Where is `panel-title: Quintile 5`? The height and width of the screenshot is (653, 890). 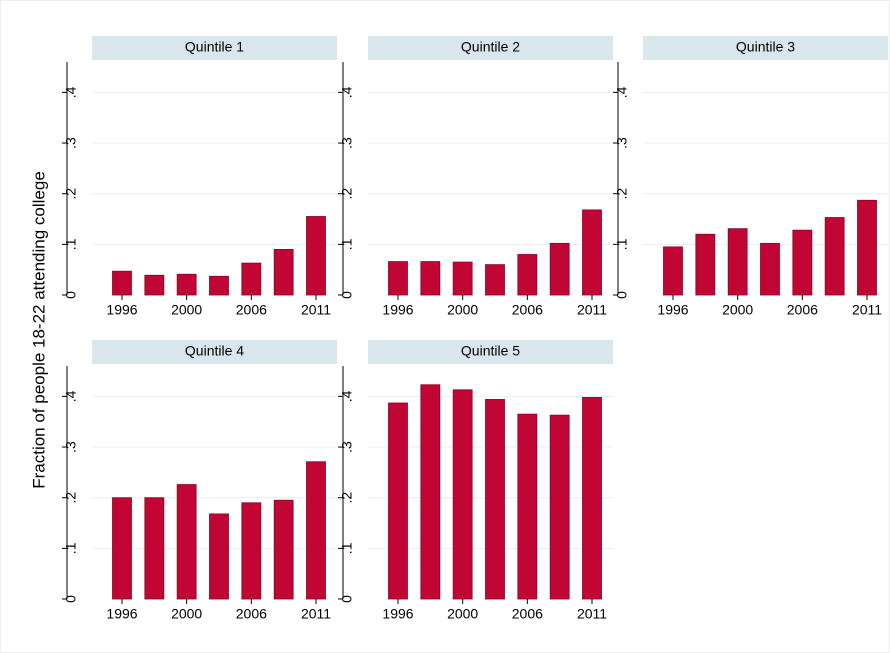
panel-title: Quintile 5 is located at coordinates (490, 351).